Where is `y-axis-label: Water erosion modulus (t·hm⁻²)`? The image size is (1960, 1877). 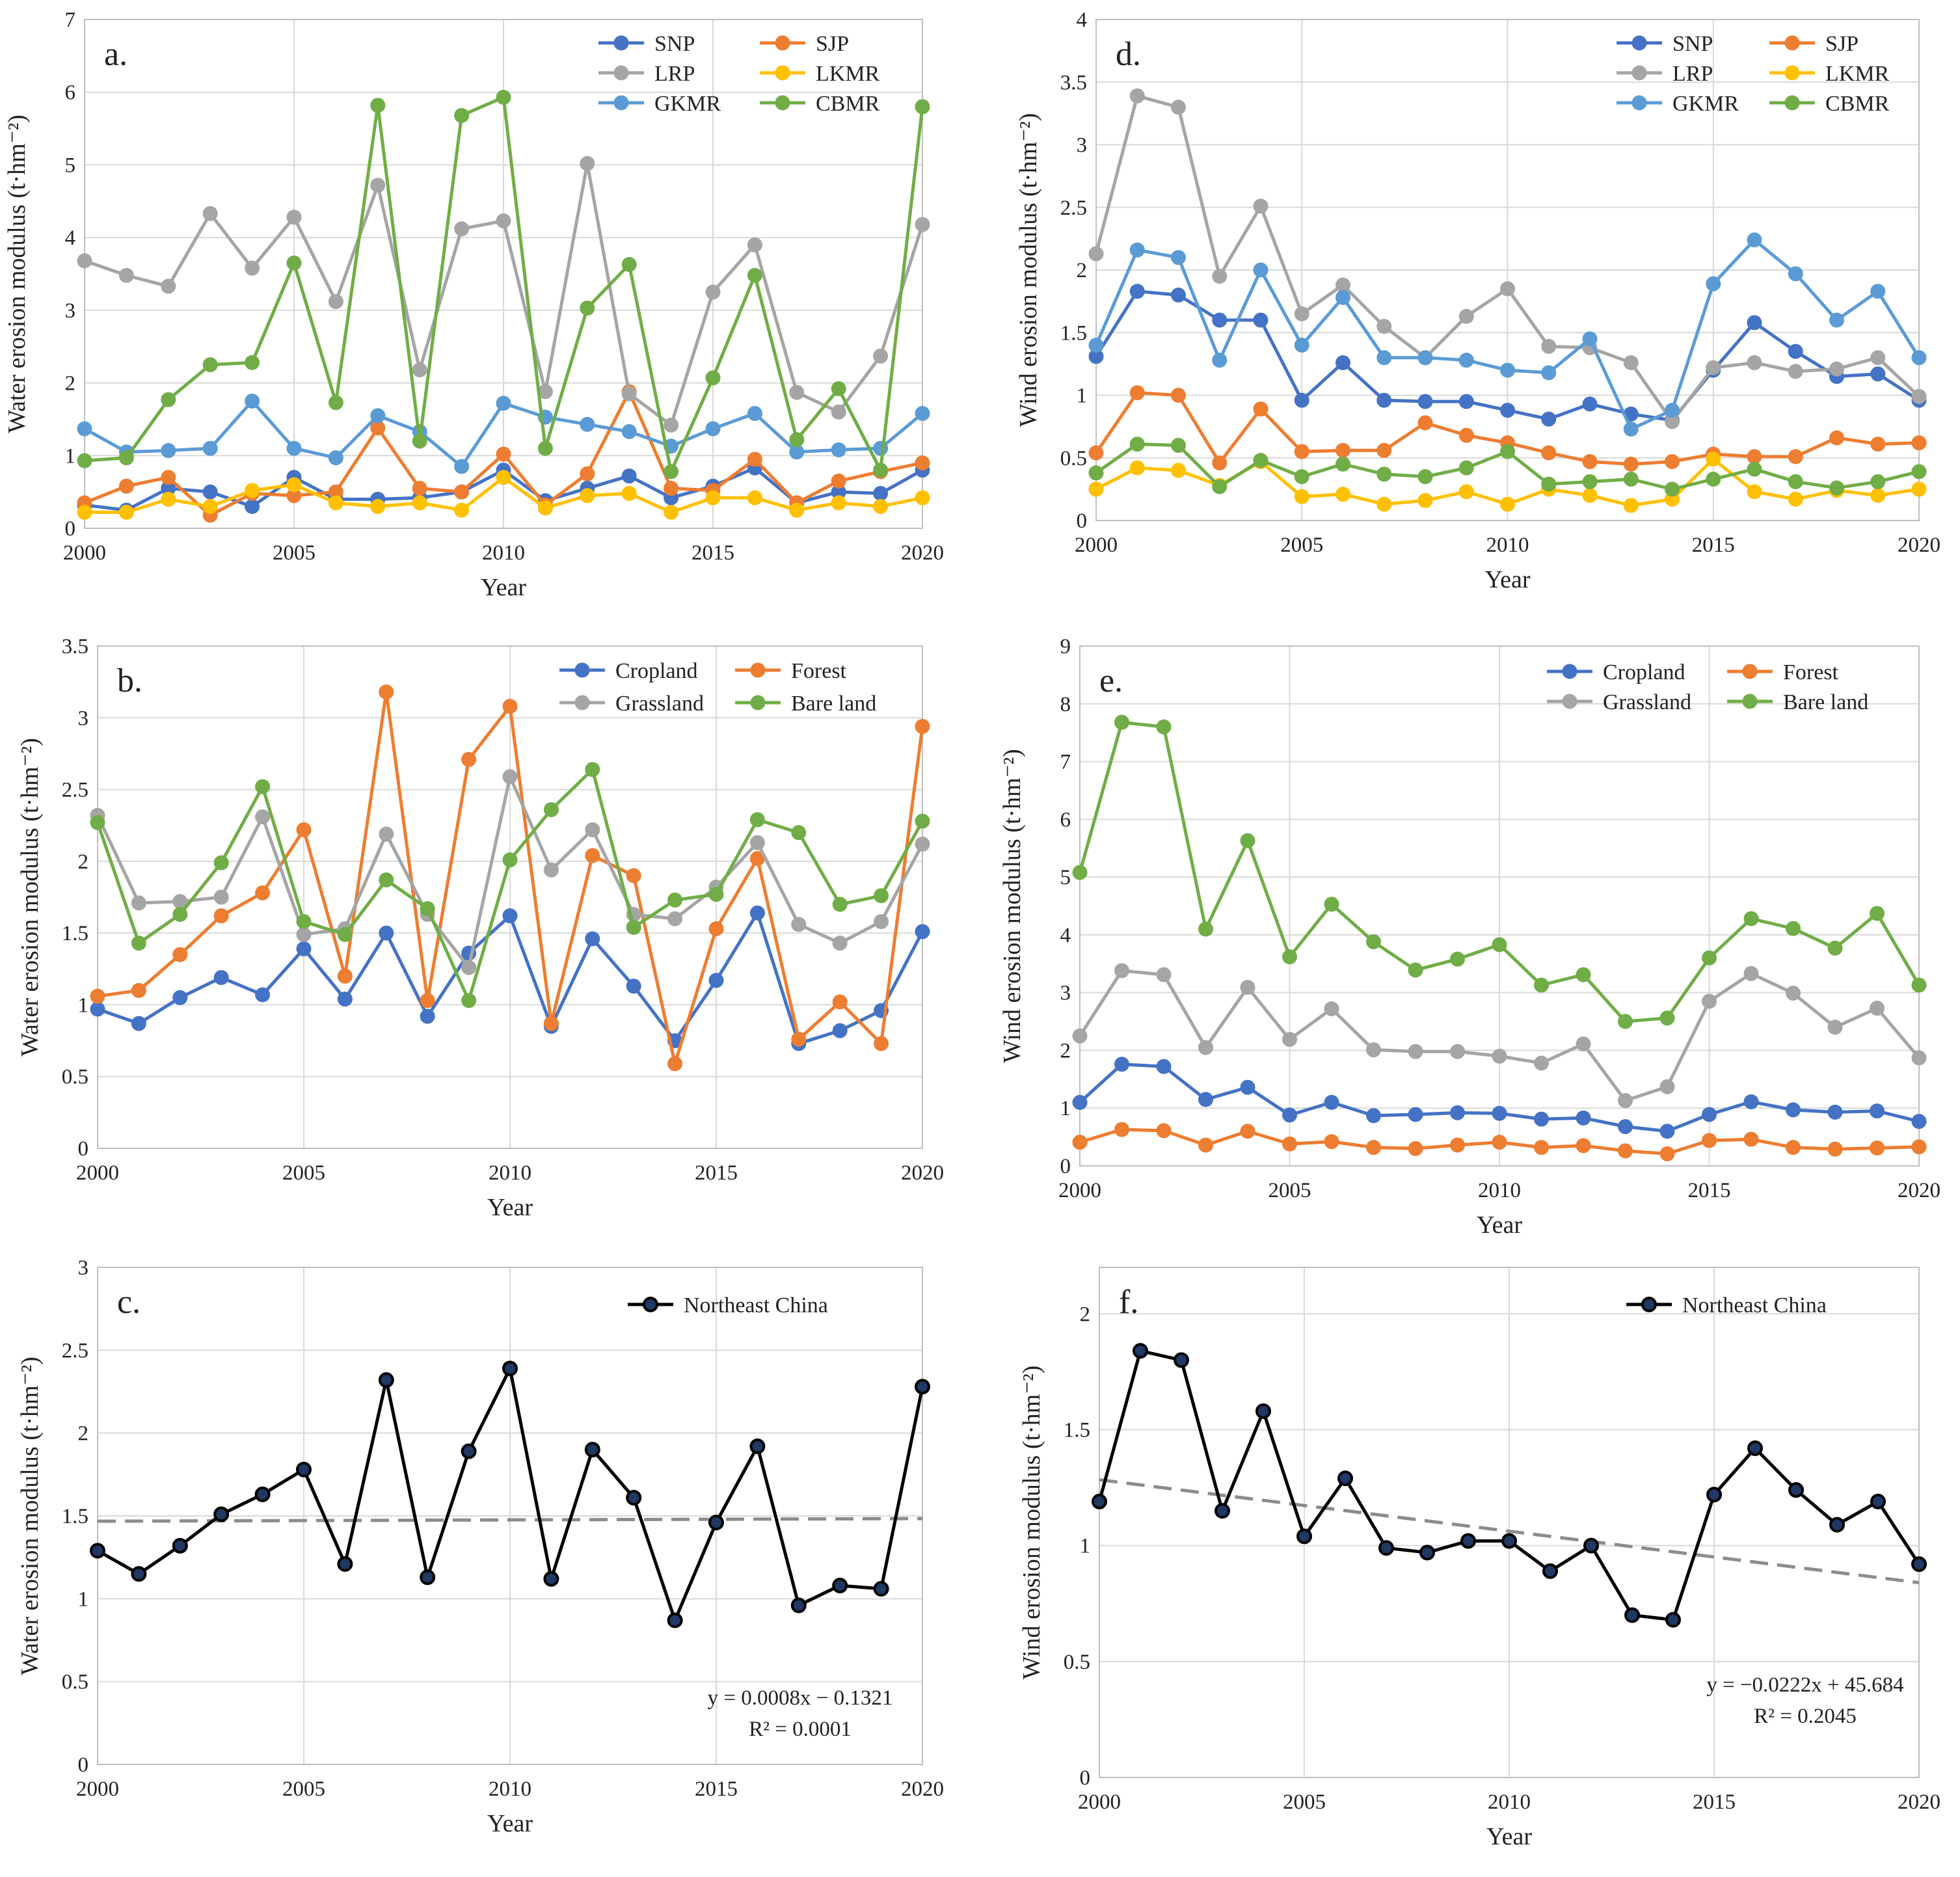 y-axis-label: Water erosion modulus (t·hm⁻²) is located at coordinates (30, 898).